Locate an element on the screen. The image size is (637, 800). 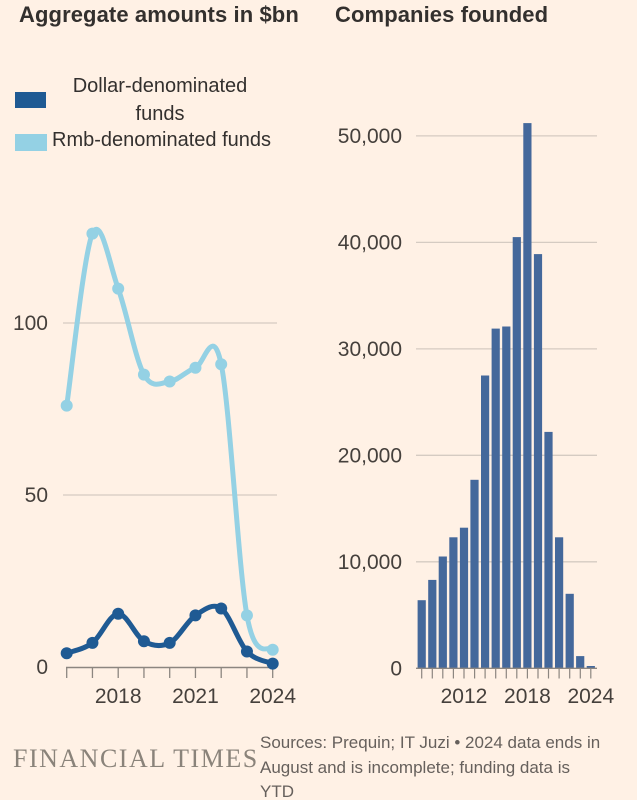
line-series-dollar is located at coordinates (169, 636).